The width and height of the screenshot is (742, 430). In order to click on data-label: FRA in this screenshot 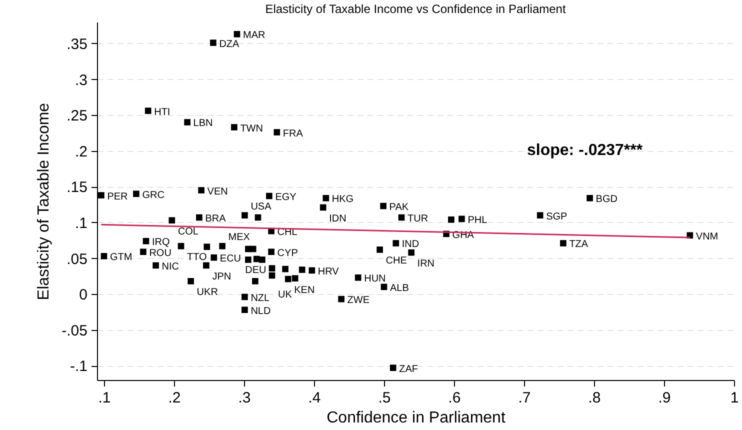, I will do `click(293, 134)`.